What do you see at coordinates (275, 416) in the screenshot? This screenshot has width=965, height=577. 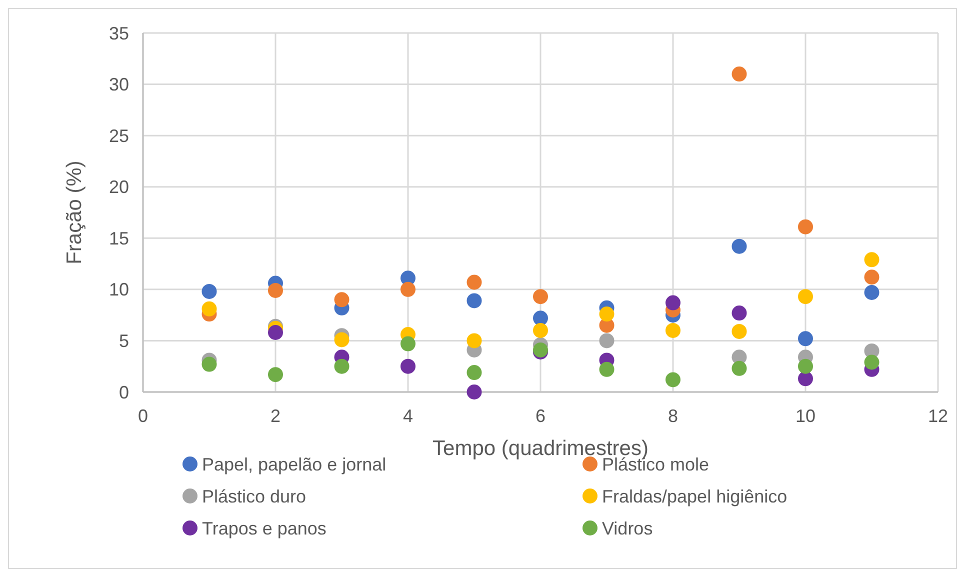 I see `x-tick-label: 2` at bounding box center [275, 416].